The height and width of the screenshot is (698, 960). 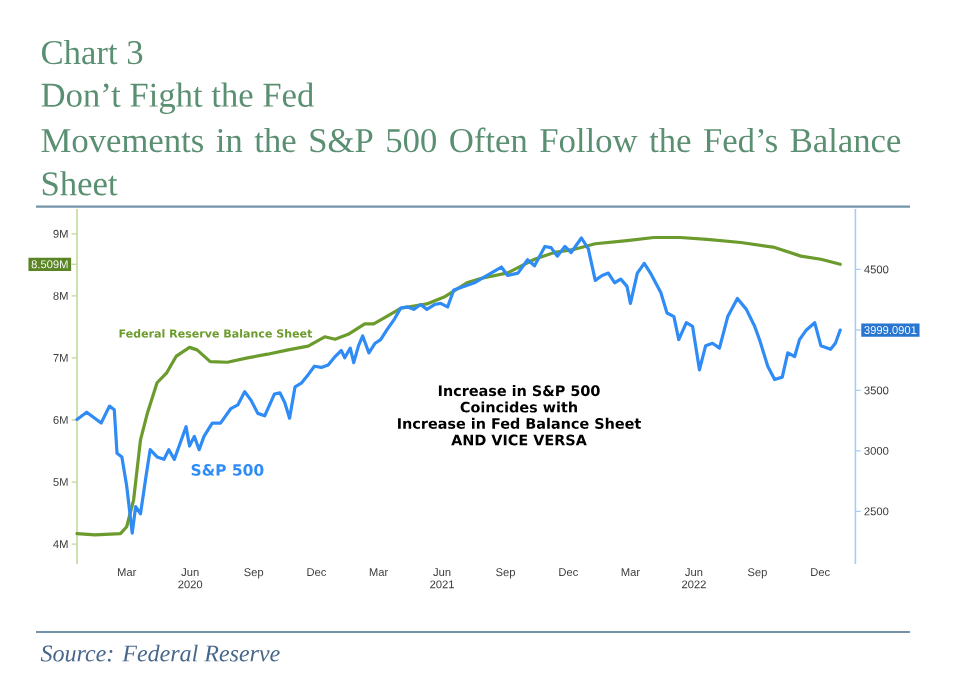 I want to click on caption: Chart 3, so click(x=92, y=52).